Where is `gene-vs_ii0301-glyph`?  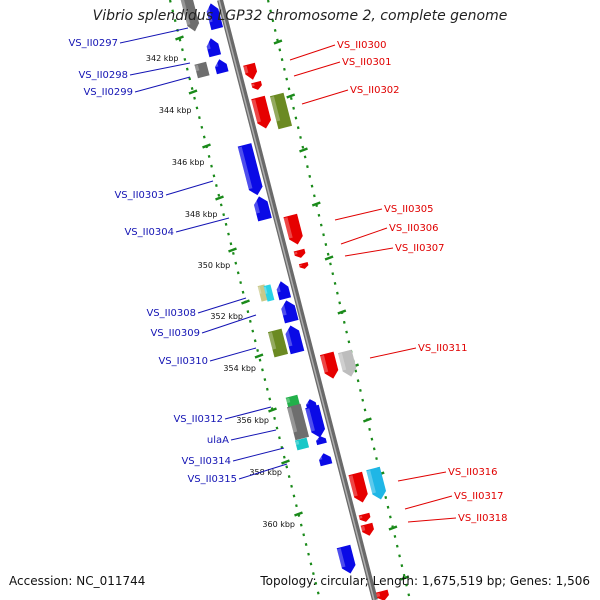 gene-vs_ii0301-glyph is located at coordinates (256, 85).